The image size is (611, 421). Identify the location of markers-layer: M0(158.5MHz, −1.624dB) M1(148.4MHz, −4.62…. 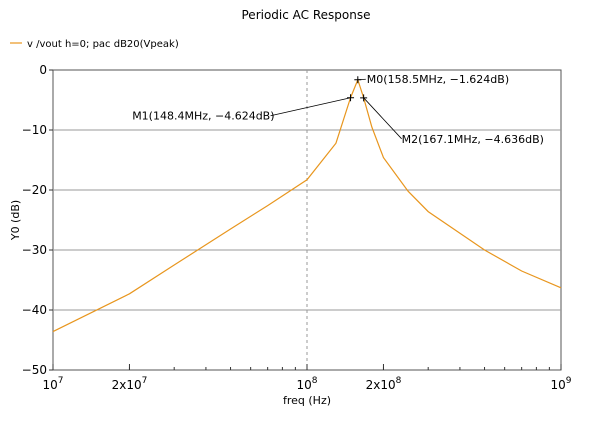
(338, 109).